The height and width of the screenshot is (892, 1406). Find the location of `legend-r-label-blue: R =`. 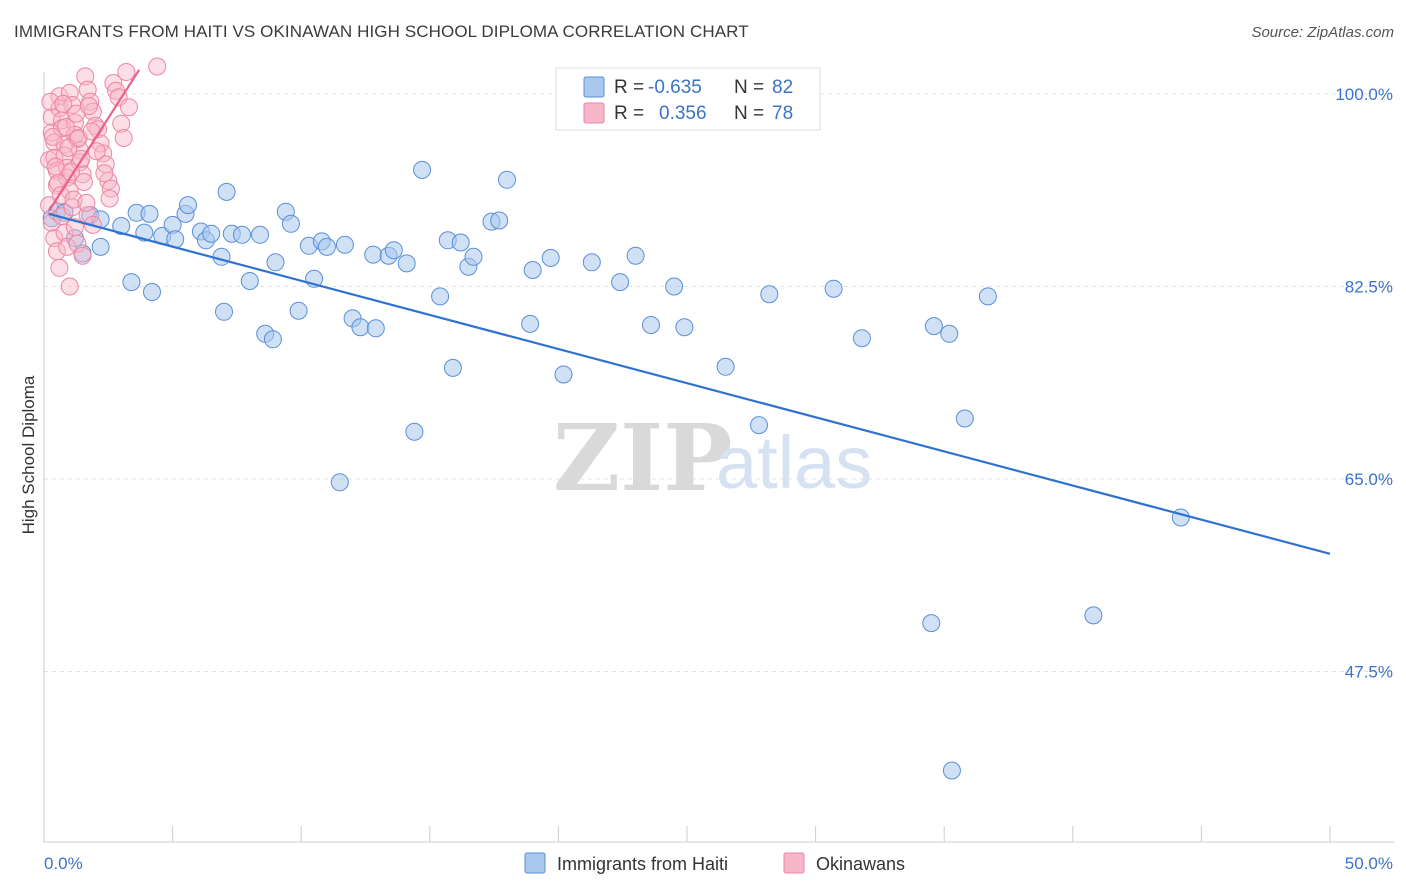

legend-r-label-blue: R = is located at coordinates (629, 87).